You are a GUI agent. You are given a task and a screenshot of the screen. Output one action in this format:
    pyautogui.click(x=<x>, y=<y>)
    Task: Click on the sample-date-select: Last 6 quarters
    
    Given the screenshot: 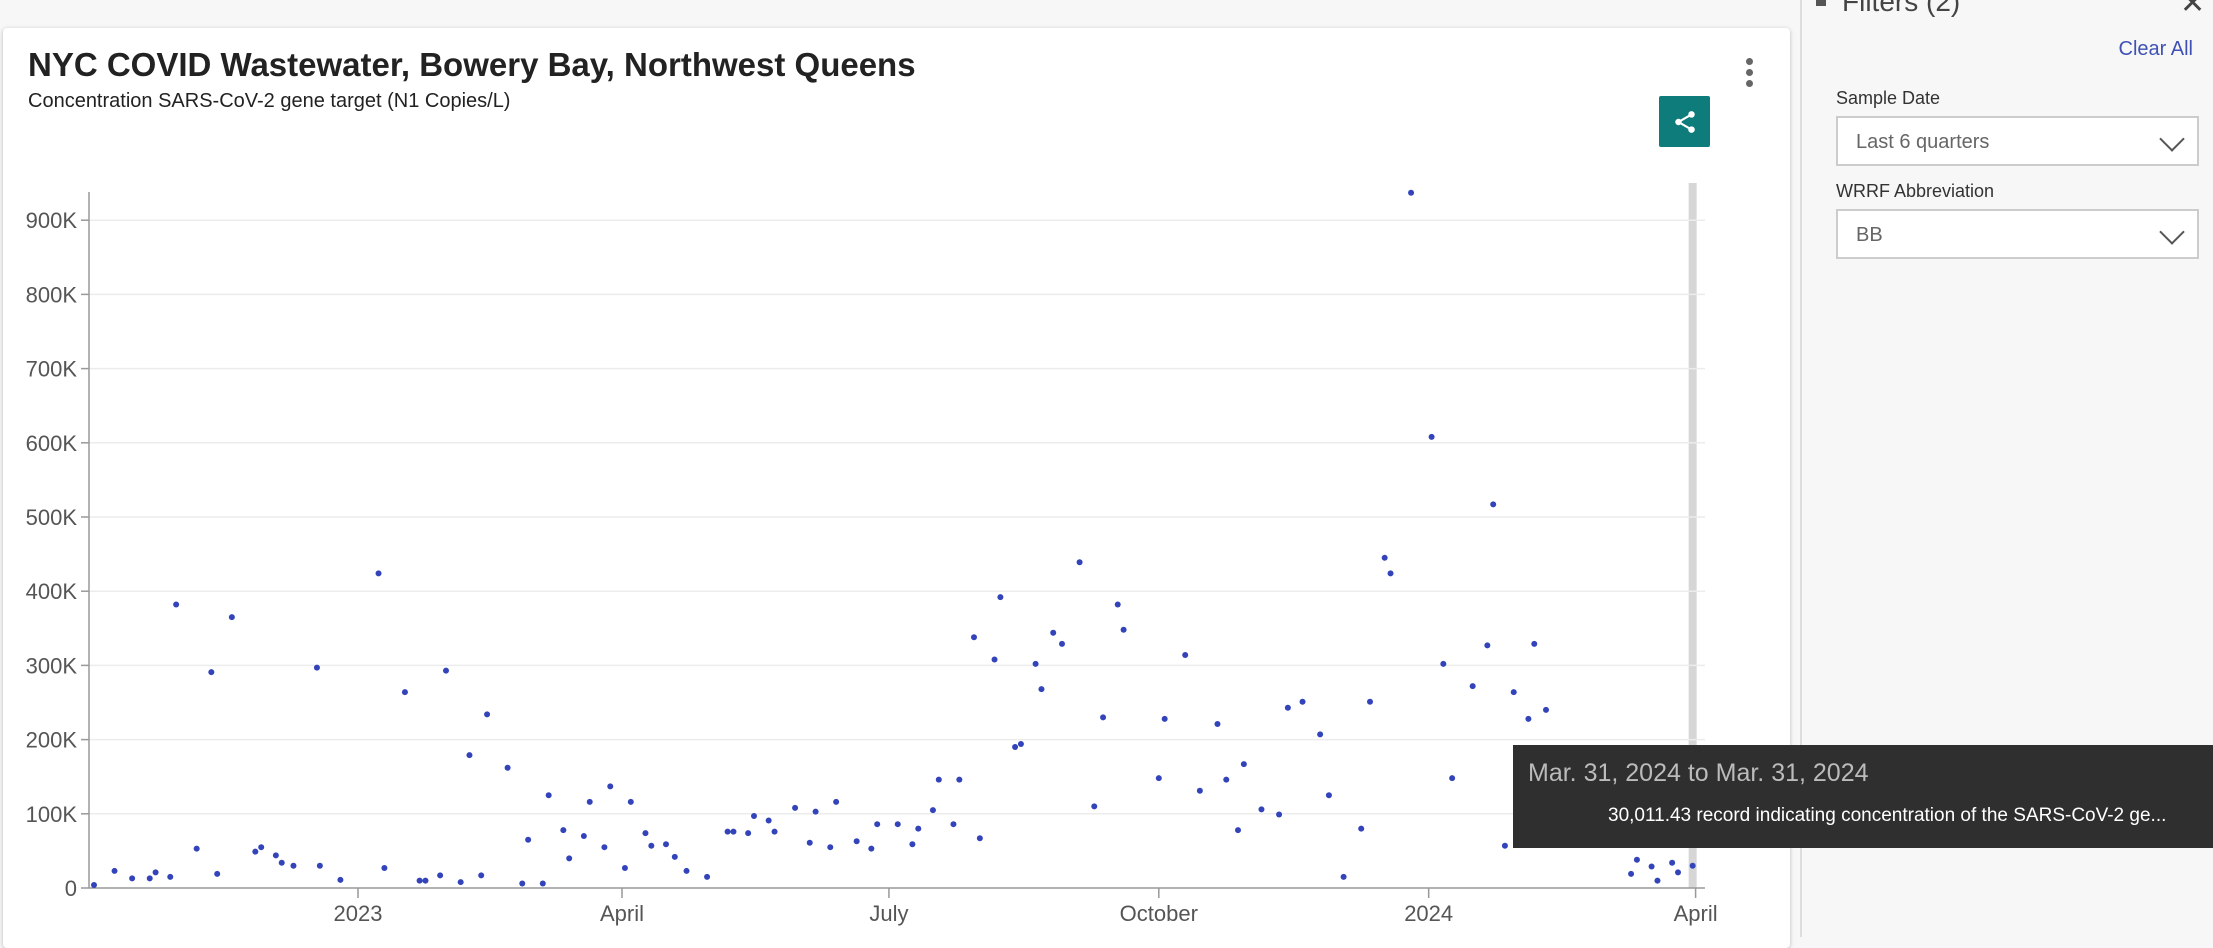 What is the action you would take?
    pyautogui.click(x=2017, y=141)
    